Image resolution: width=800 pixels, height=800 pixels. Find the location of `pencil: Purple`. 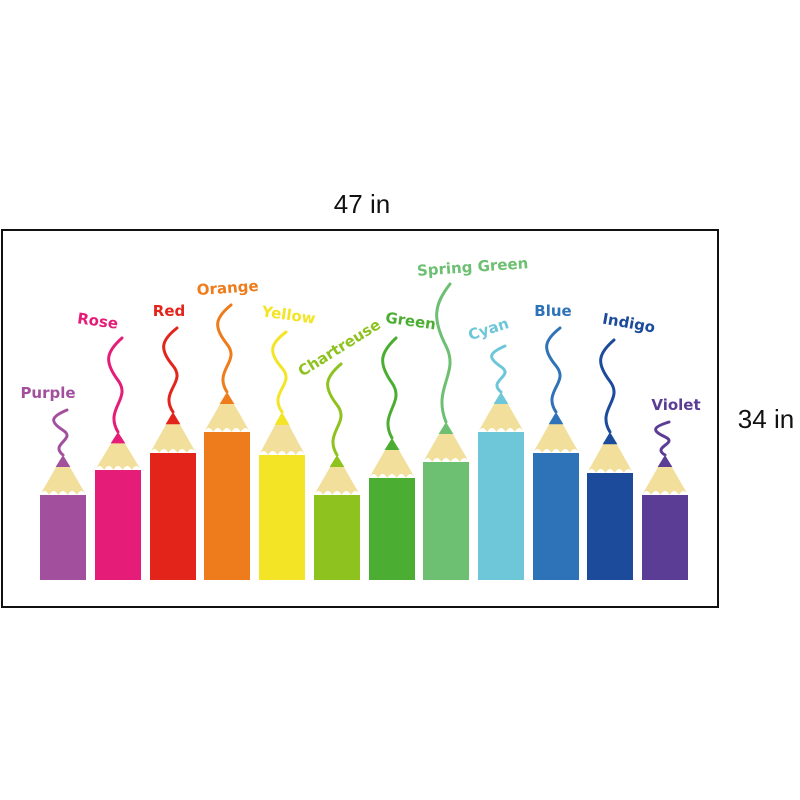

pencil: Purple is located at coordinates (53, 482).